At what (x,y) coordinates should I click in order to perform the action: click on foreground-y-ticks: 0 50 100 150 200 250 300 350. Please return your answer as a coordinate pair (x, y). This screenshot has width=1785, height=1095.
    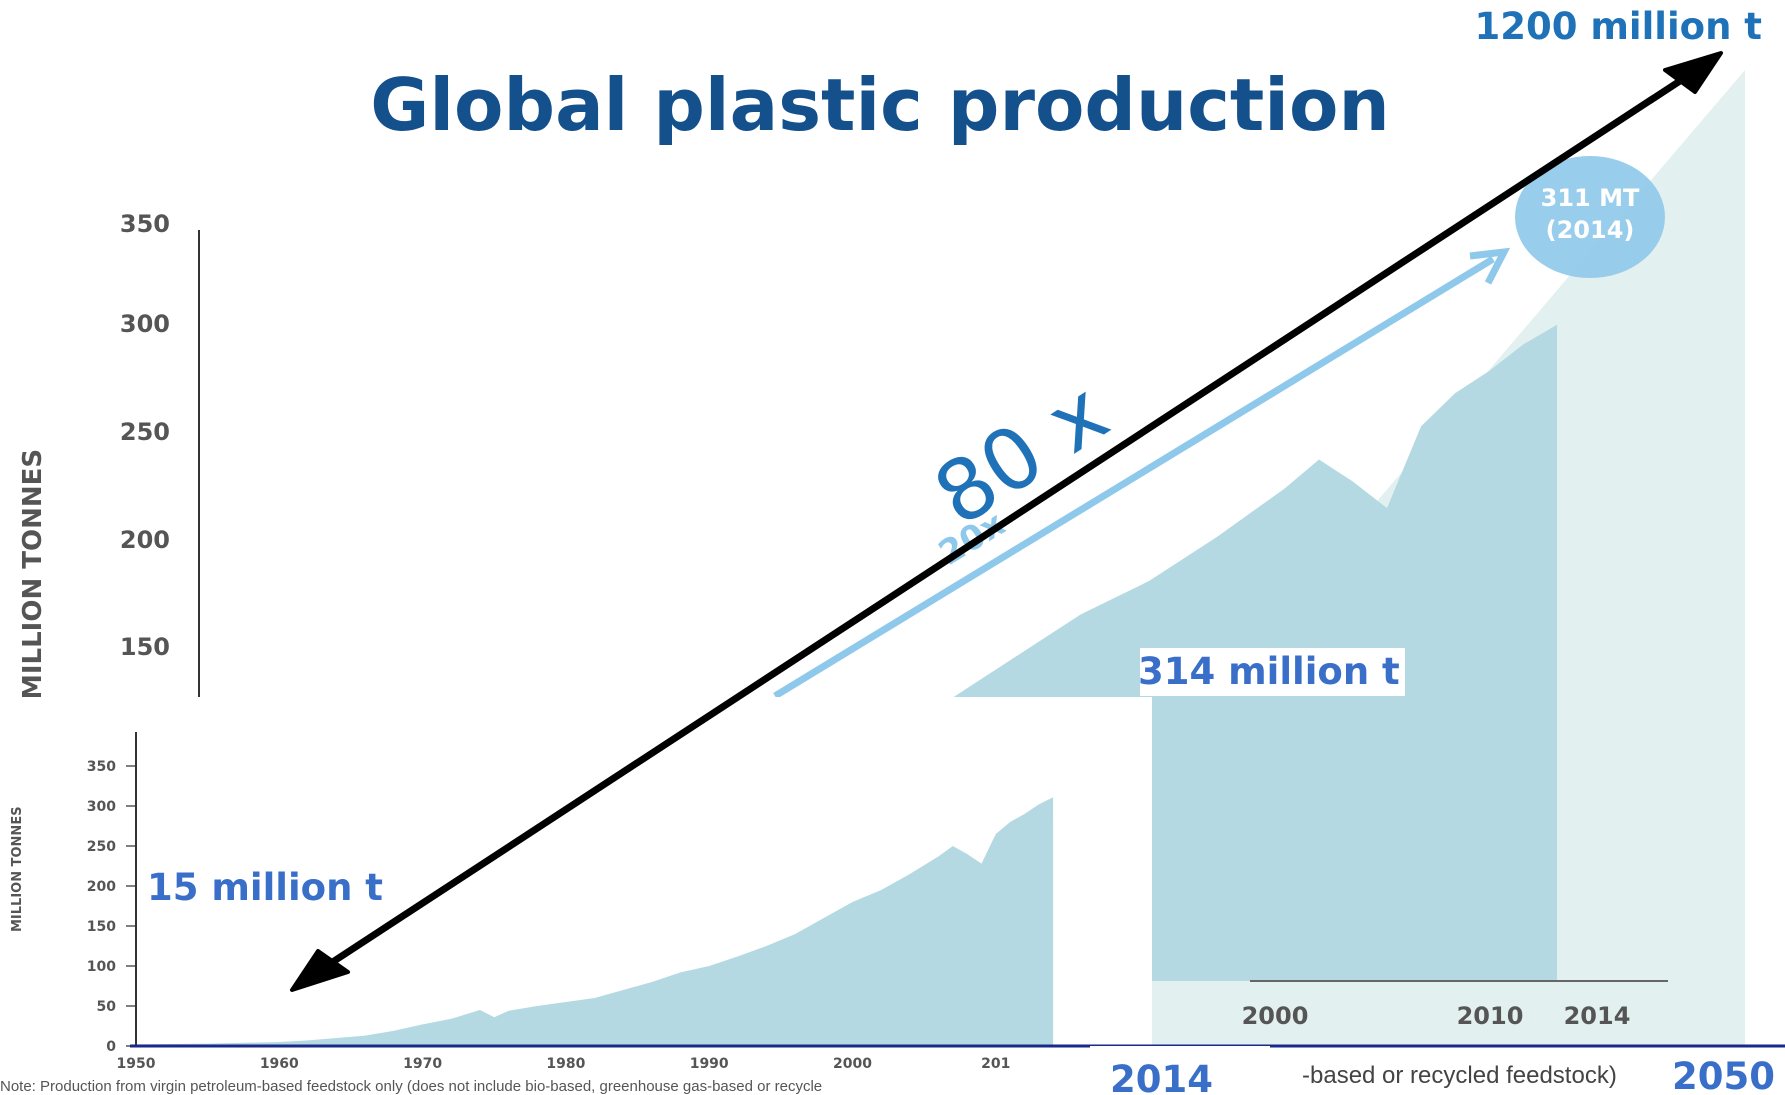
    Looking at the image, I should click on (111, 907).